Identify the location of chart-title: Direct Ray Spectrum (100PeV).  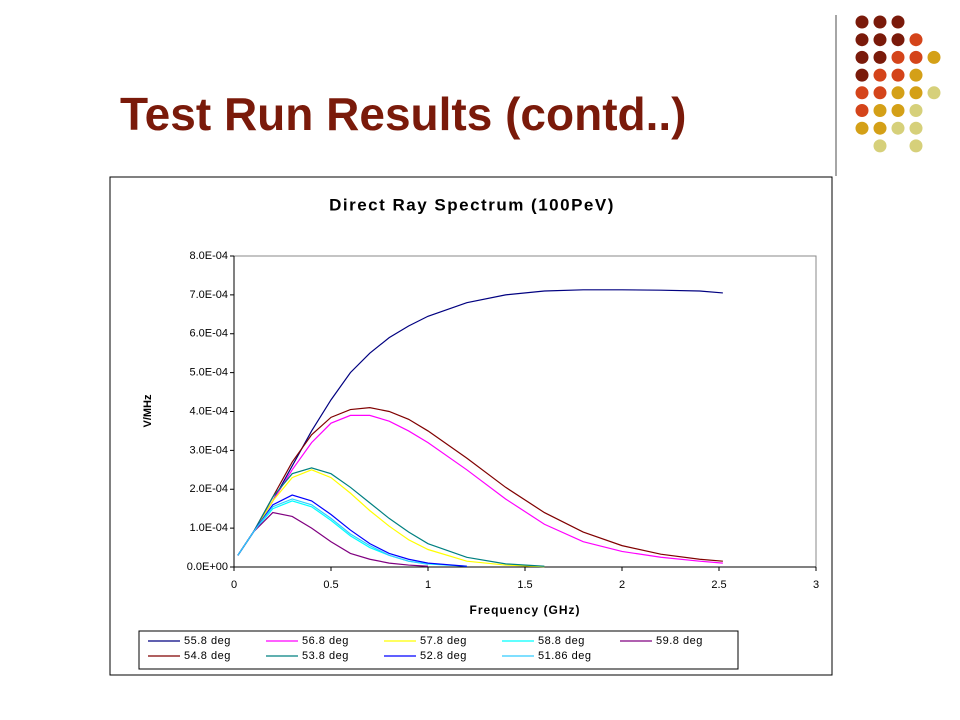
(472, 204).